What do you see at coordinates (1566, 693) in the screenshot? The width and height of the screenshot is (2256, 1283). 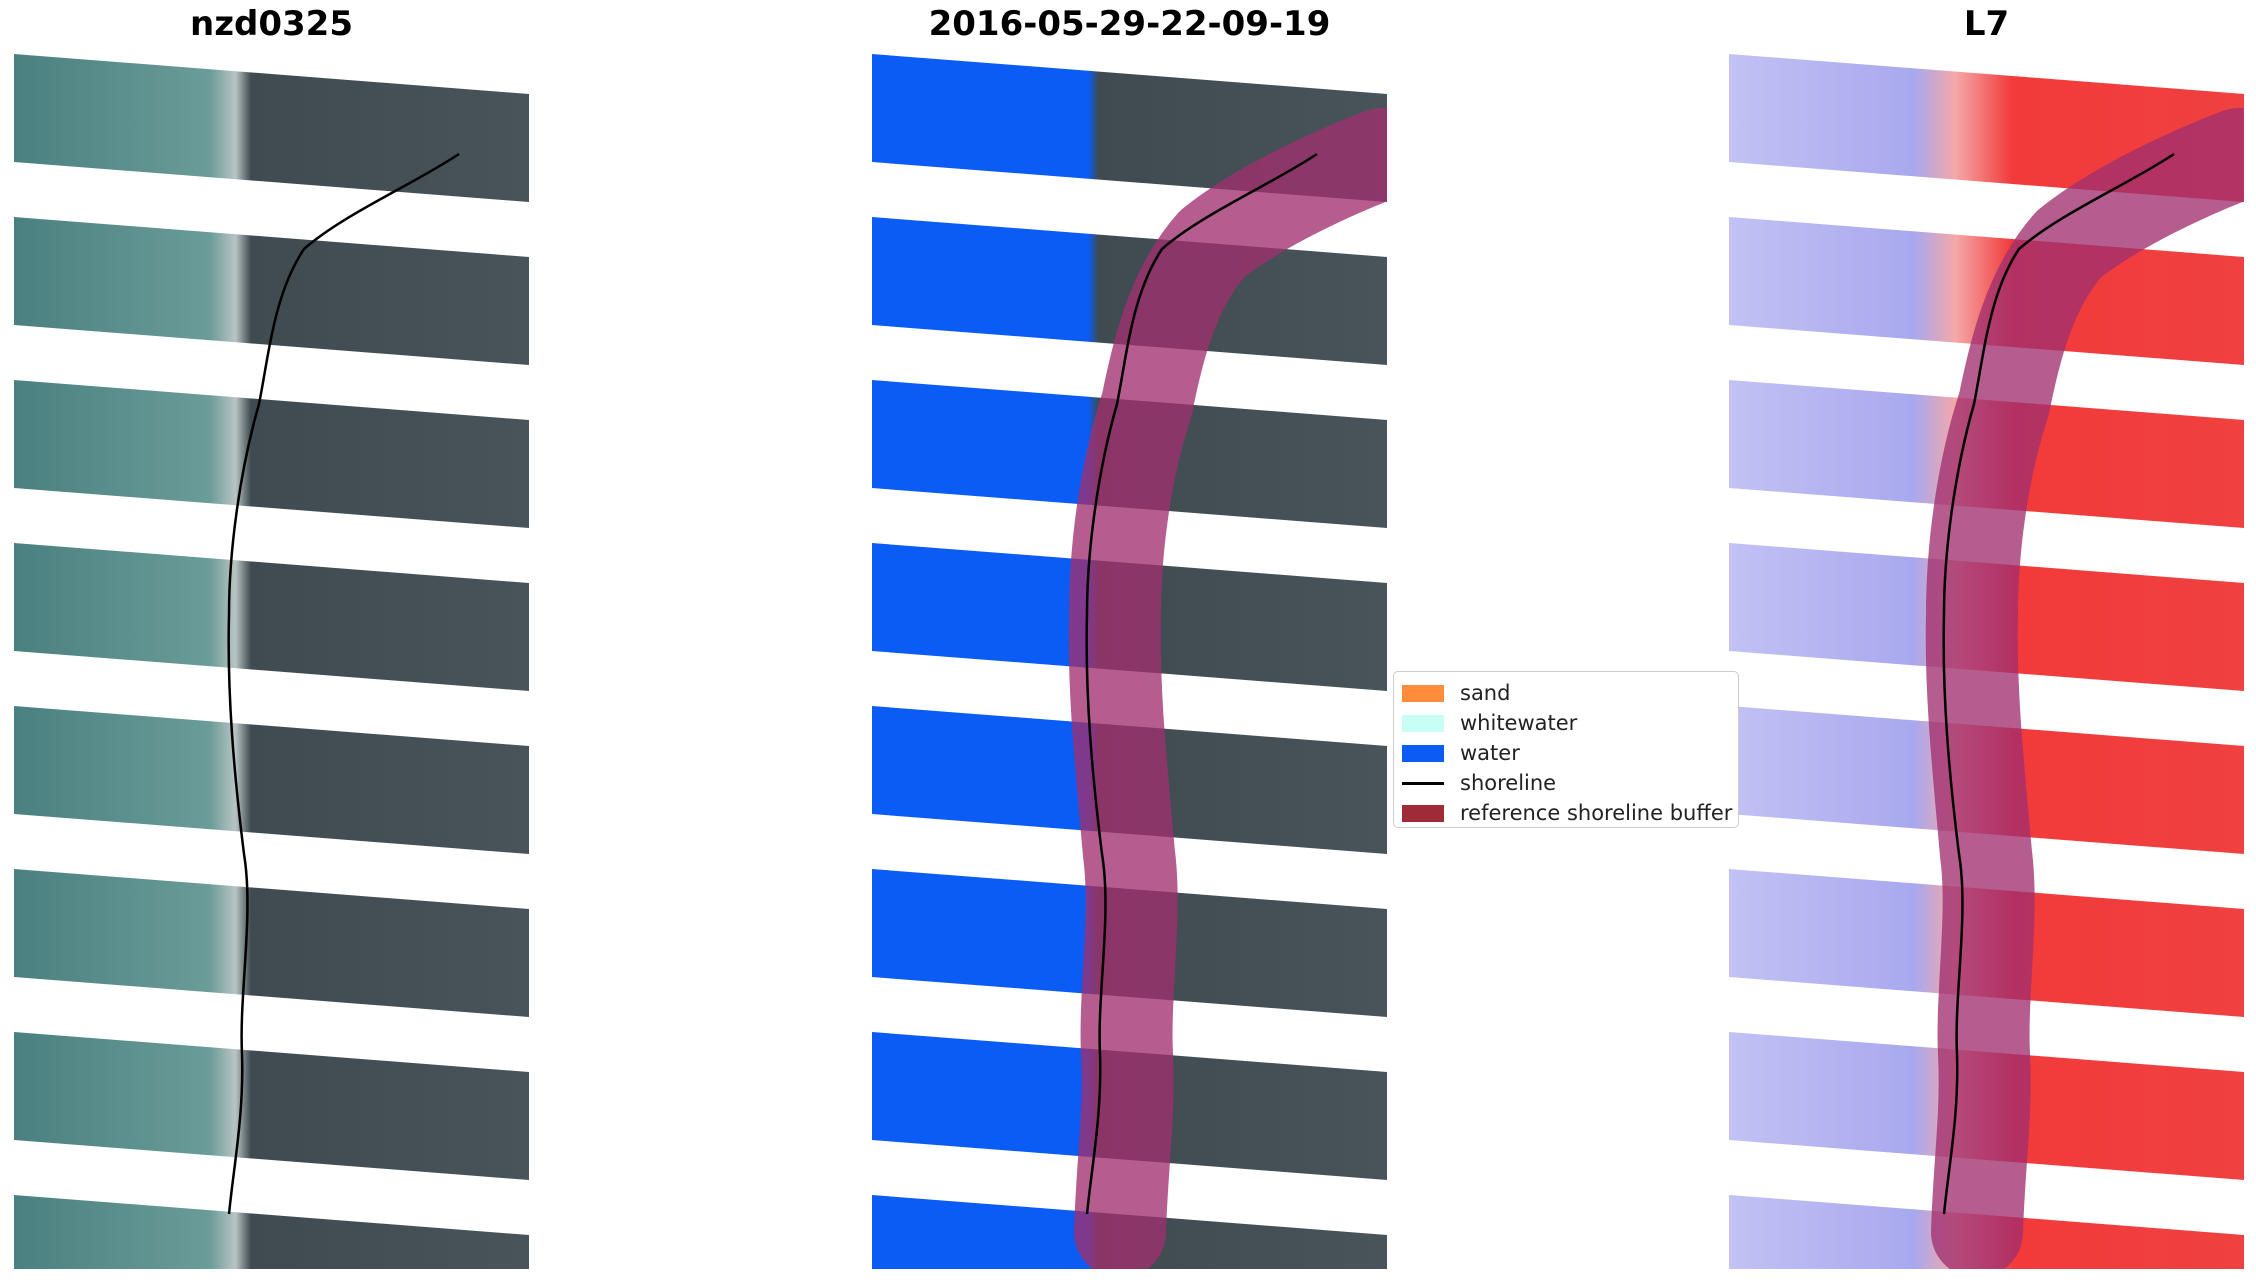 I see `legend-item-sand: sand` at bounding box center [1566, 693].